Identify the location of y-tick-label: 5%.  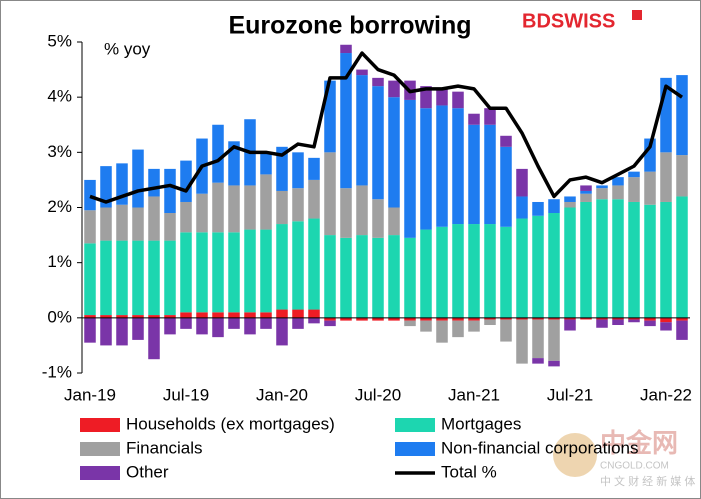
(59, 40).